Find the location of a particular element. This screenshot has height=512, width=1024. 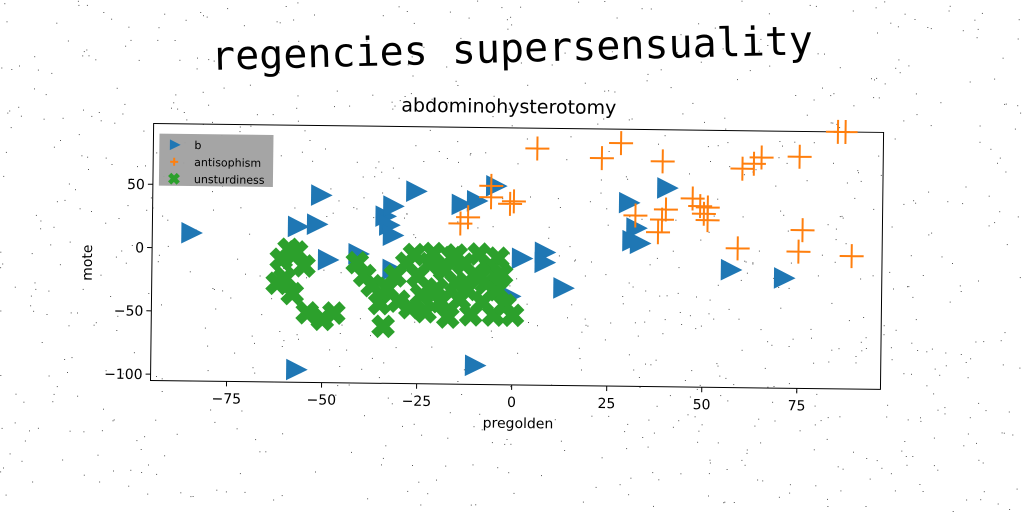

y-tick-label: 0 is located at coordinates (139, 248).